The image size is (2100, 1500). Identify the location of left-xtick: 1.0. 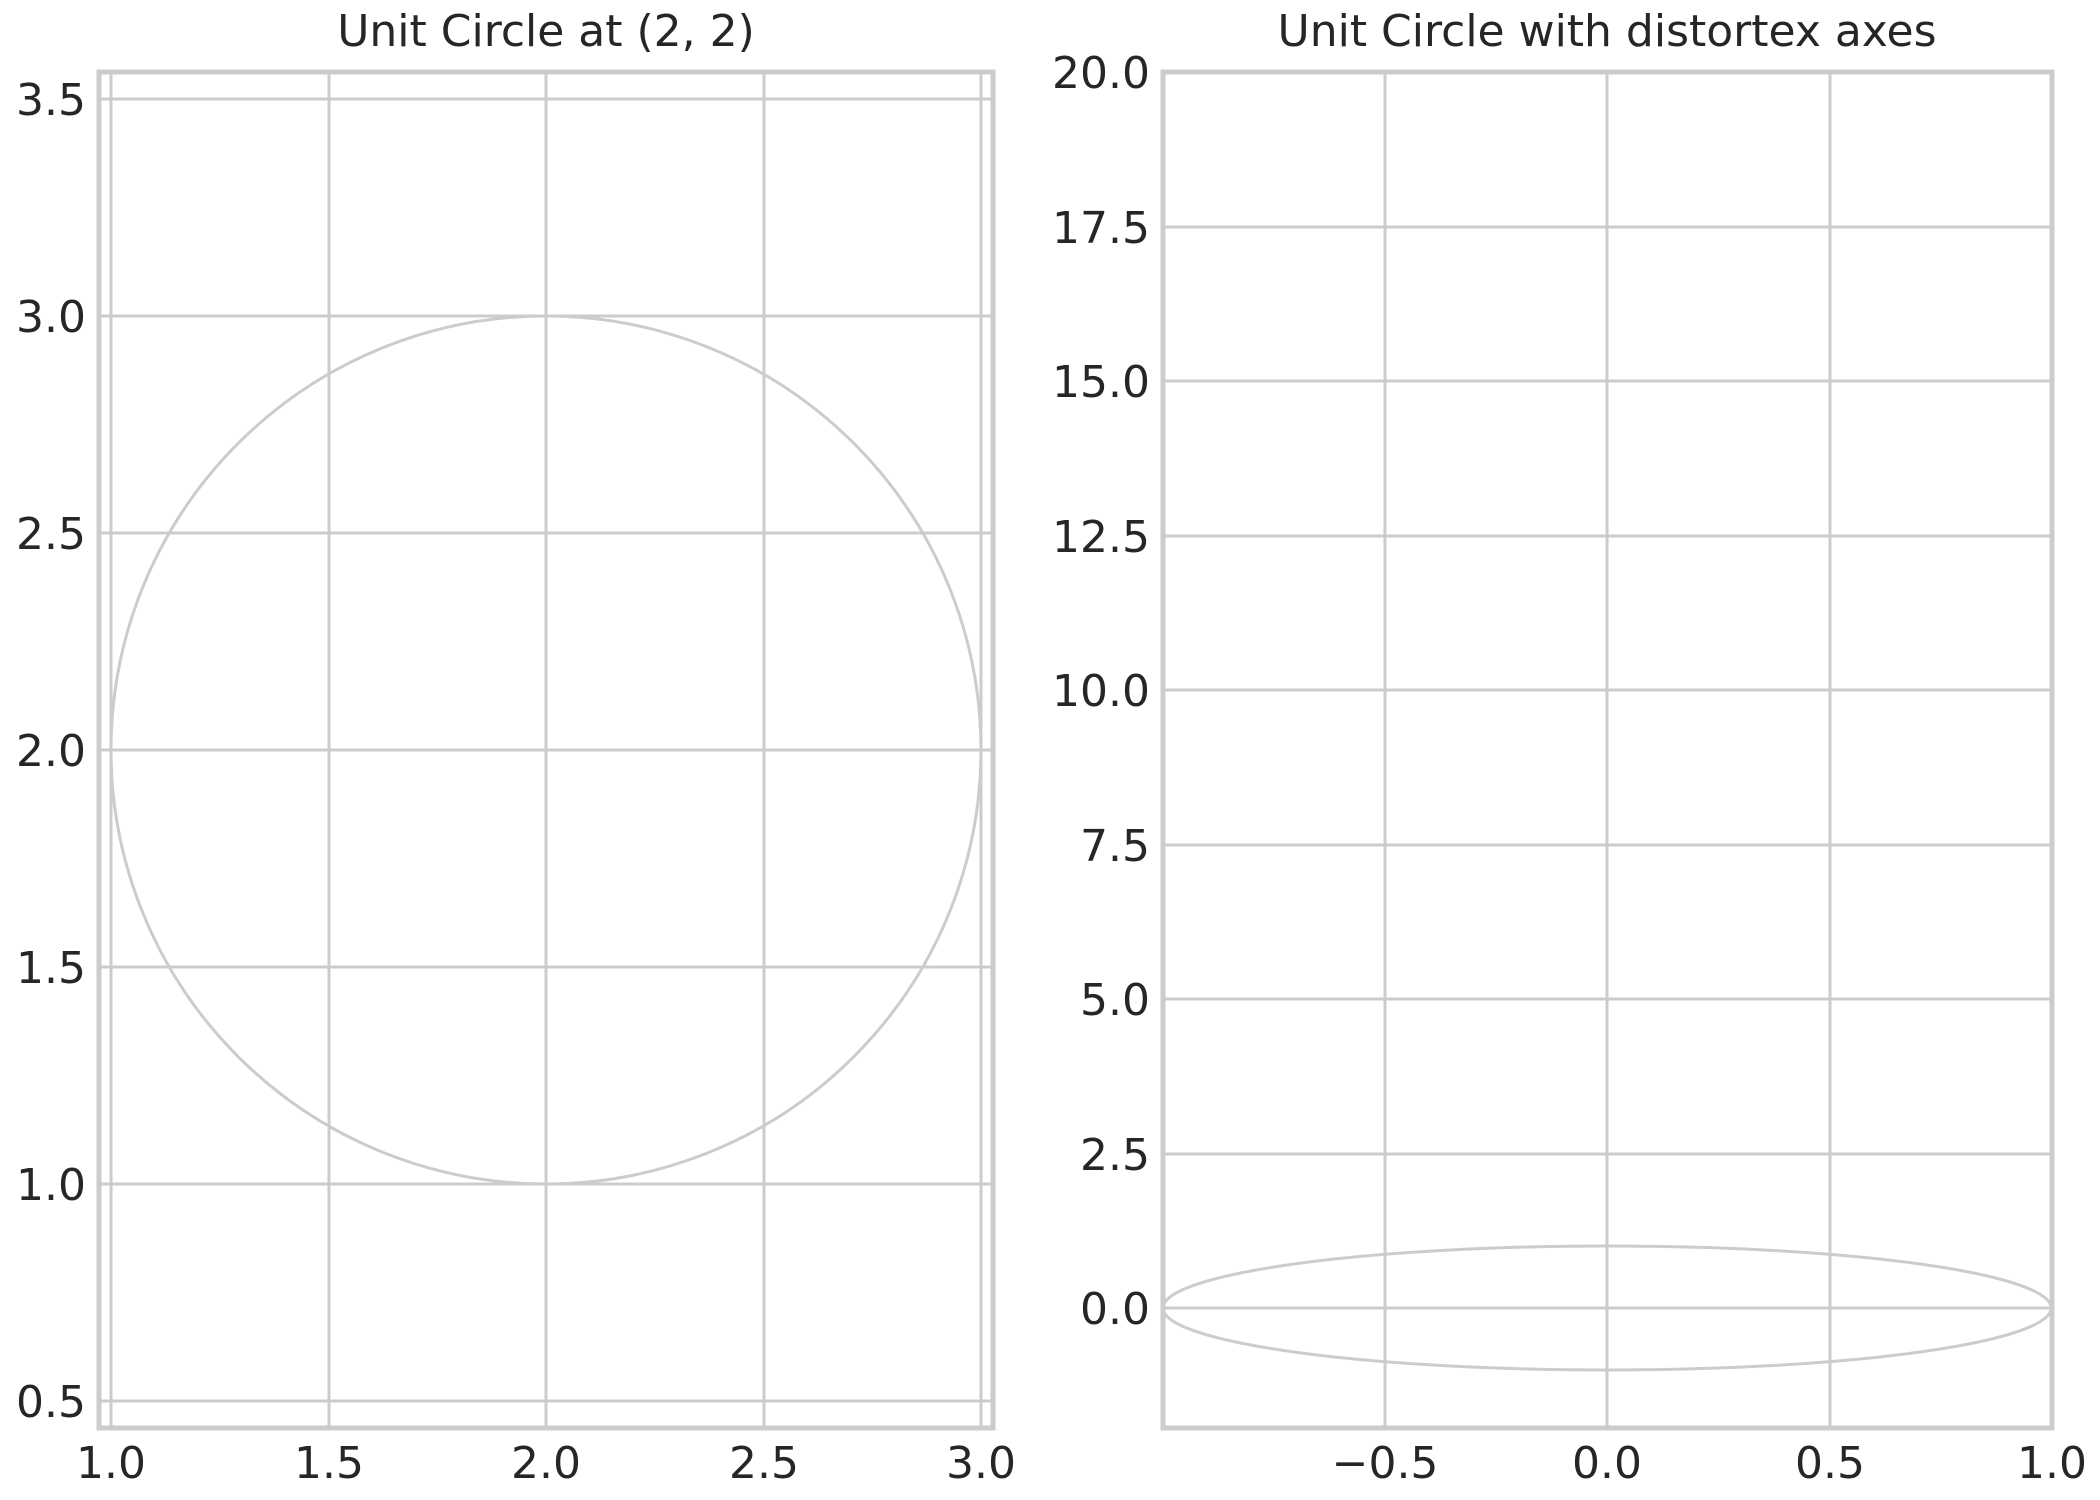
(111, 1463).